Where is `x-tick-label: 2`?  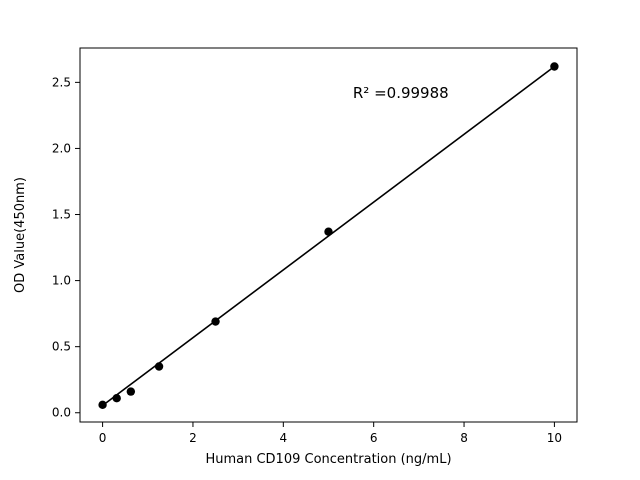
x-tick-label: 2 is located at coordinates (193, 438).